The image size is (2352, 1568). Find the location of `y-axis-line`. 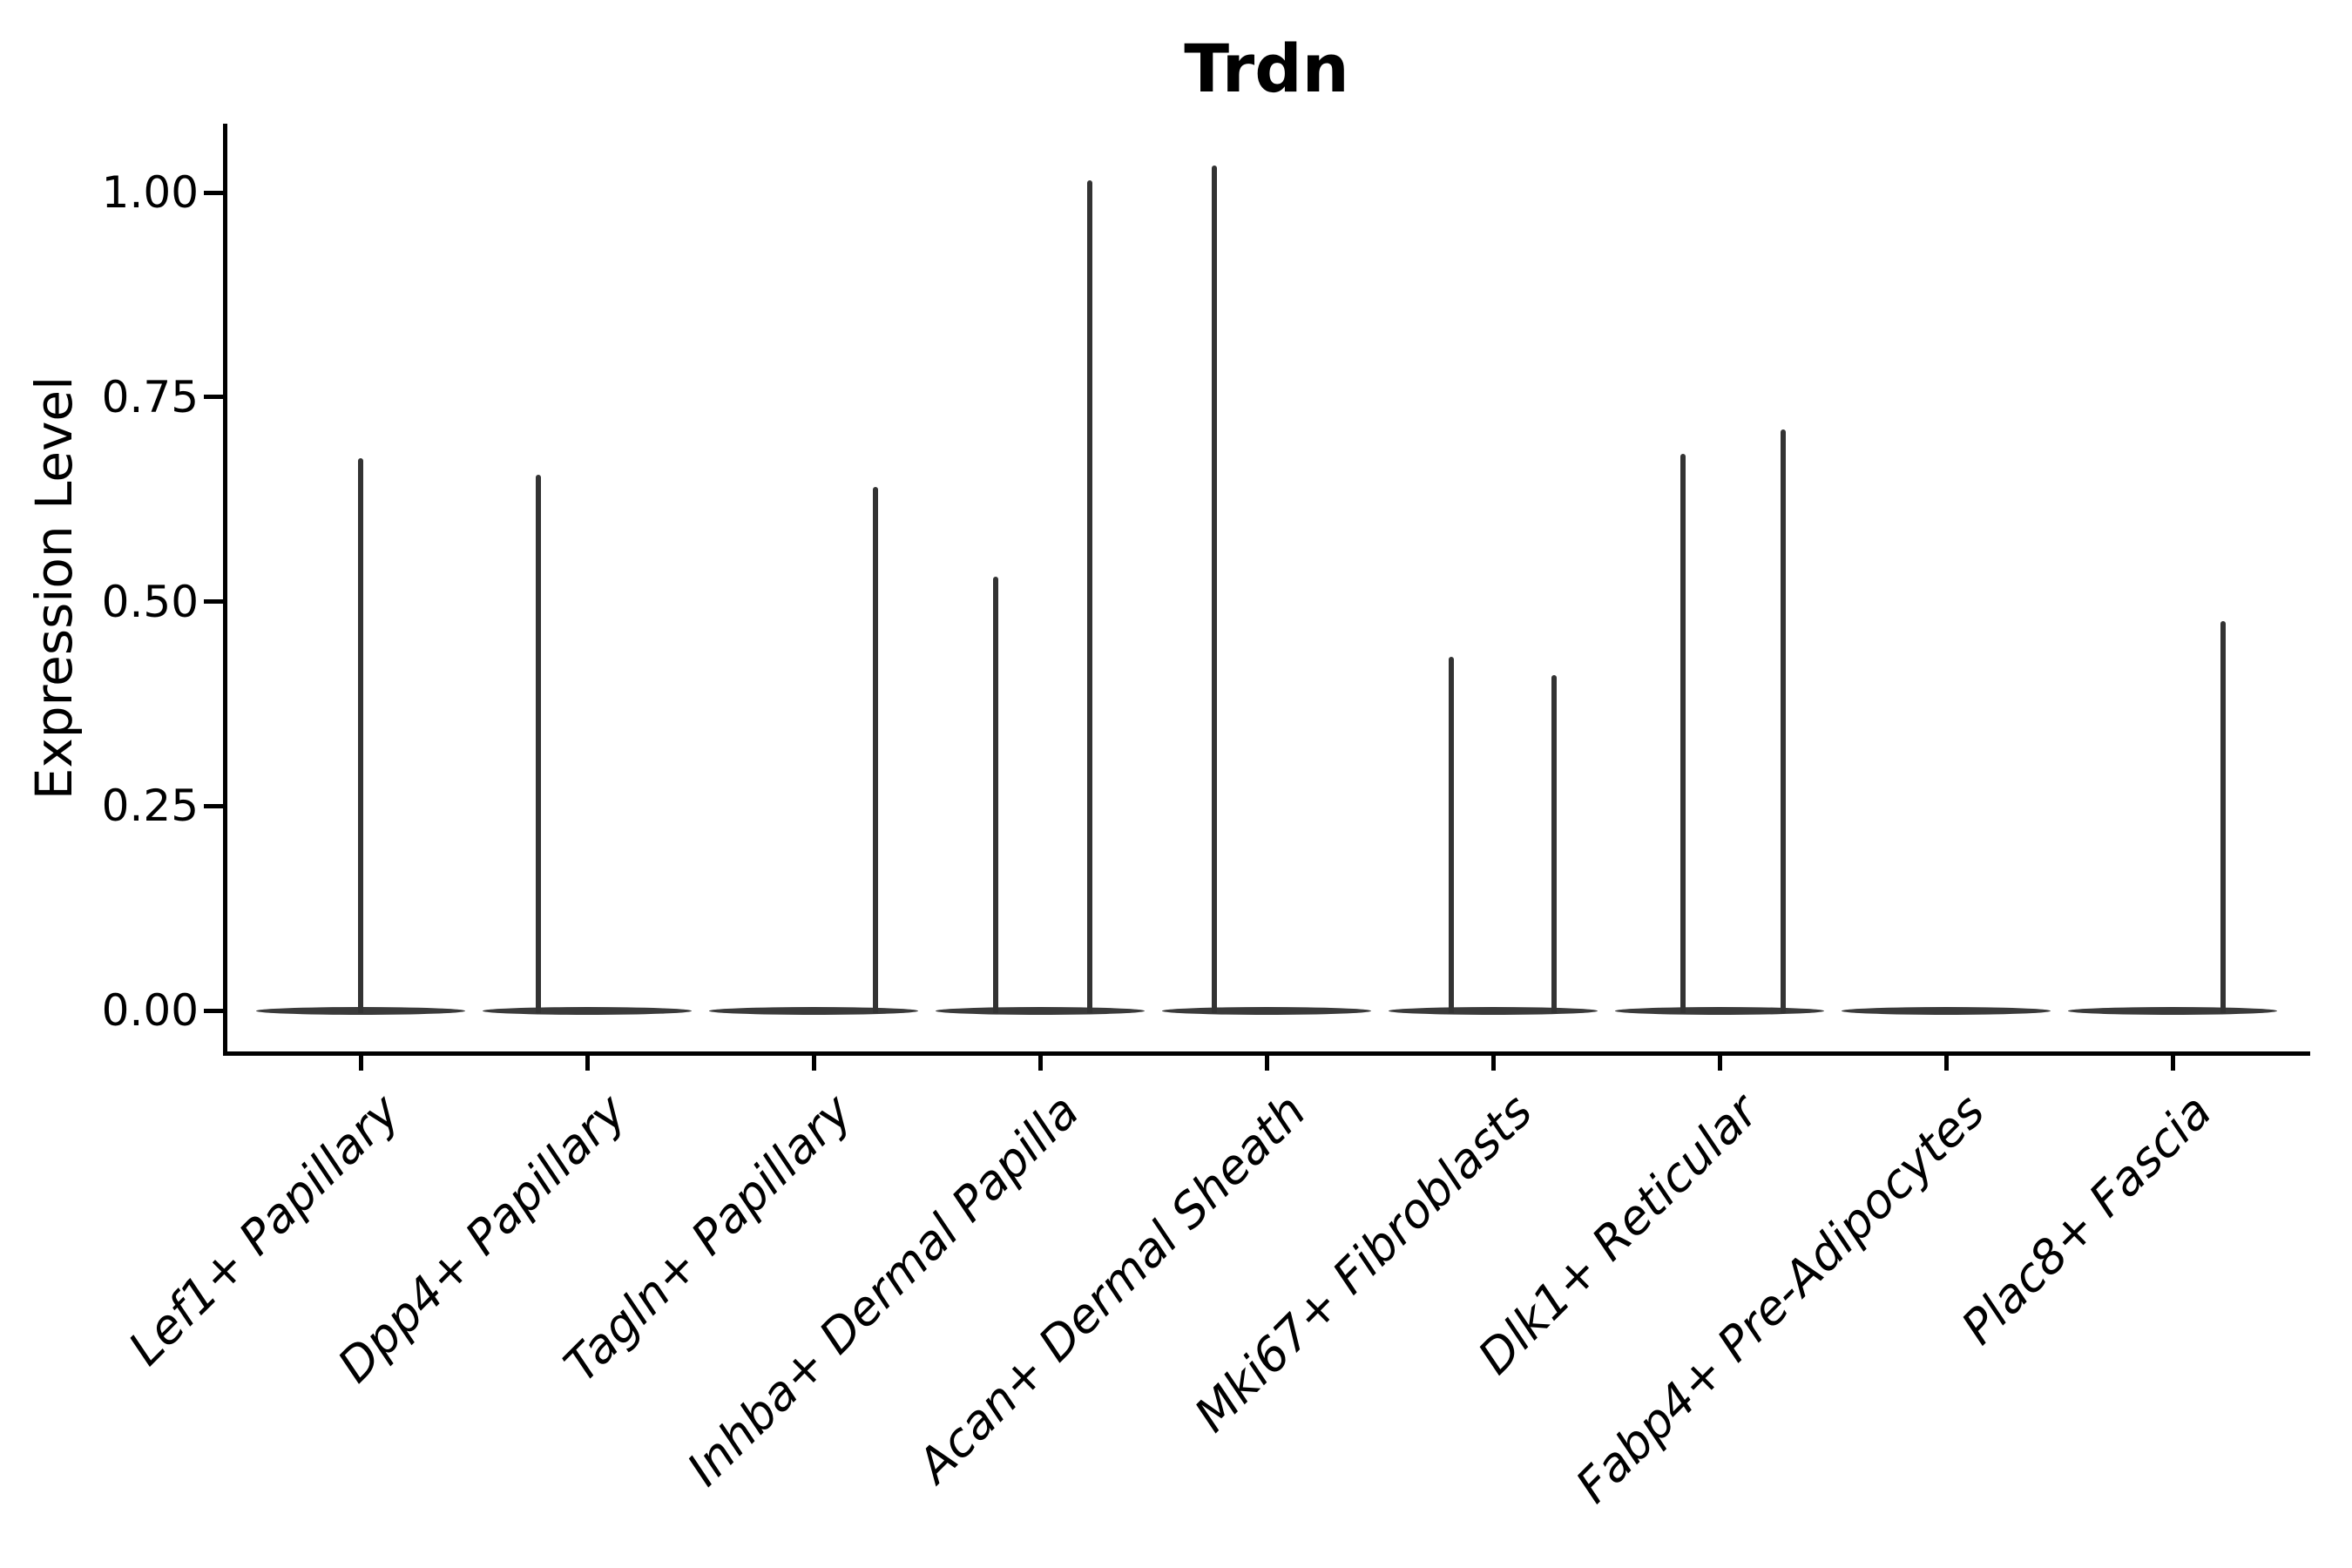

y-axis-line is located at coordinates (225, 590).